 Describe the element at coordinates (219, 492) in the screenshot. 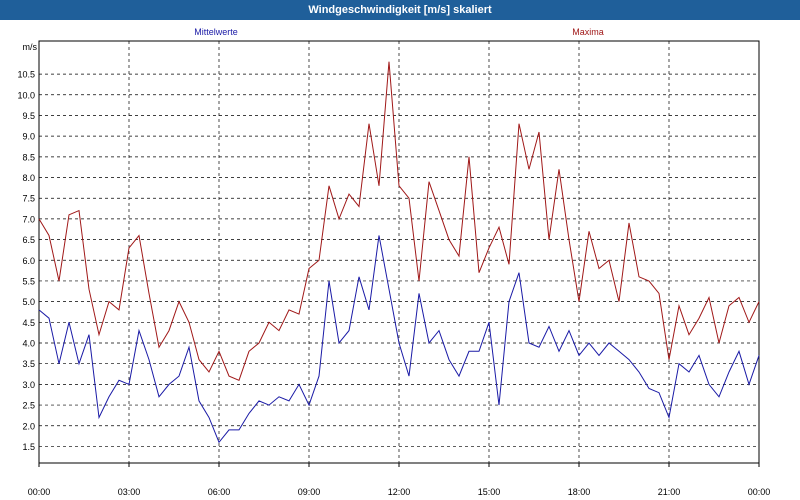

I see `x-tick-time: 06:00` at that location.